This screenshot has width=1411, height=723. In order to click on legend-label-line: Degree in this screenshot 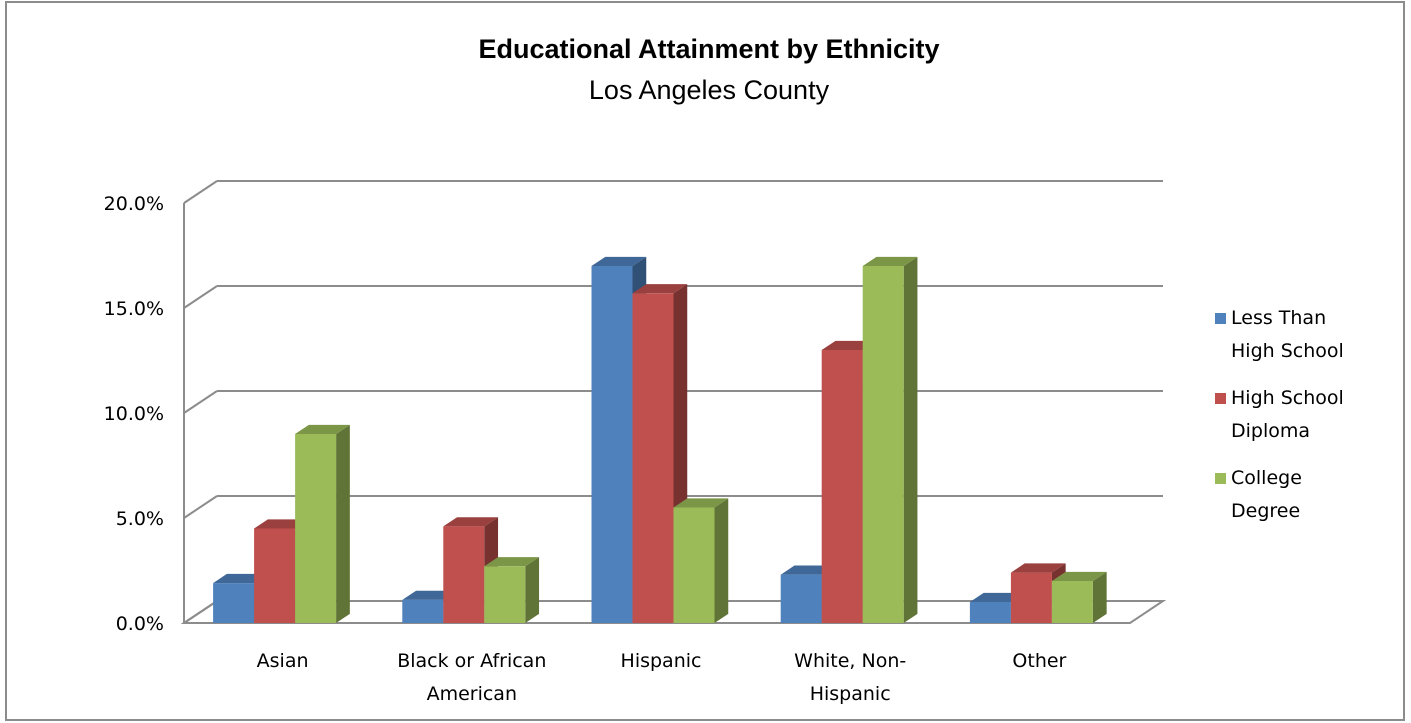, I will do `click(1265, 511)`.